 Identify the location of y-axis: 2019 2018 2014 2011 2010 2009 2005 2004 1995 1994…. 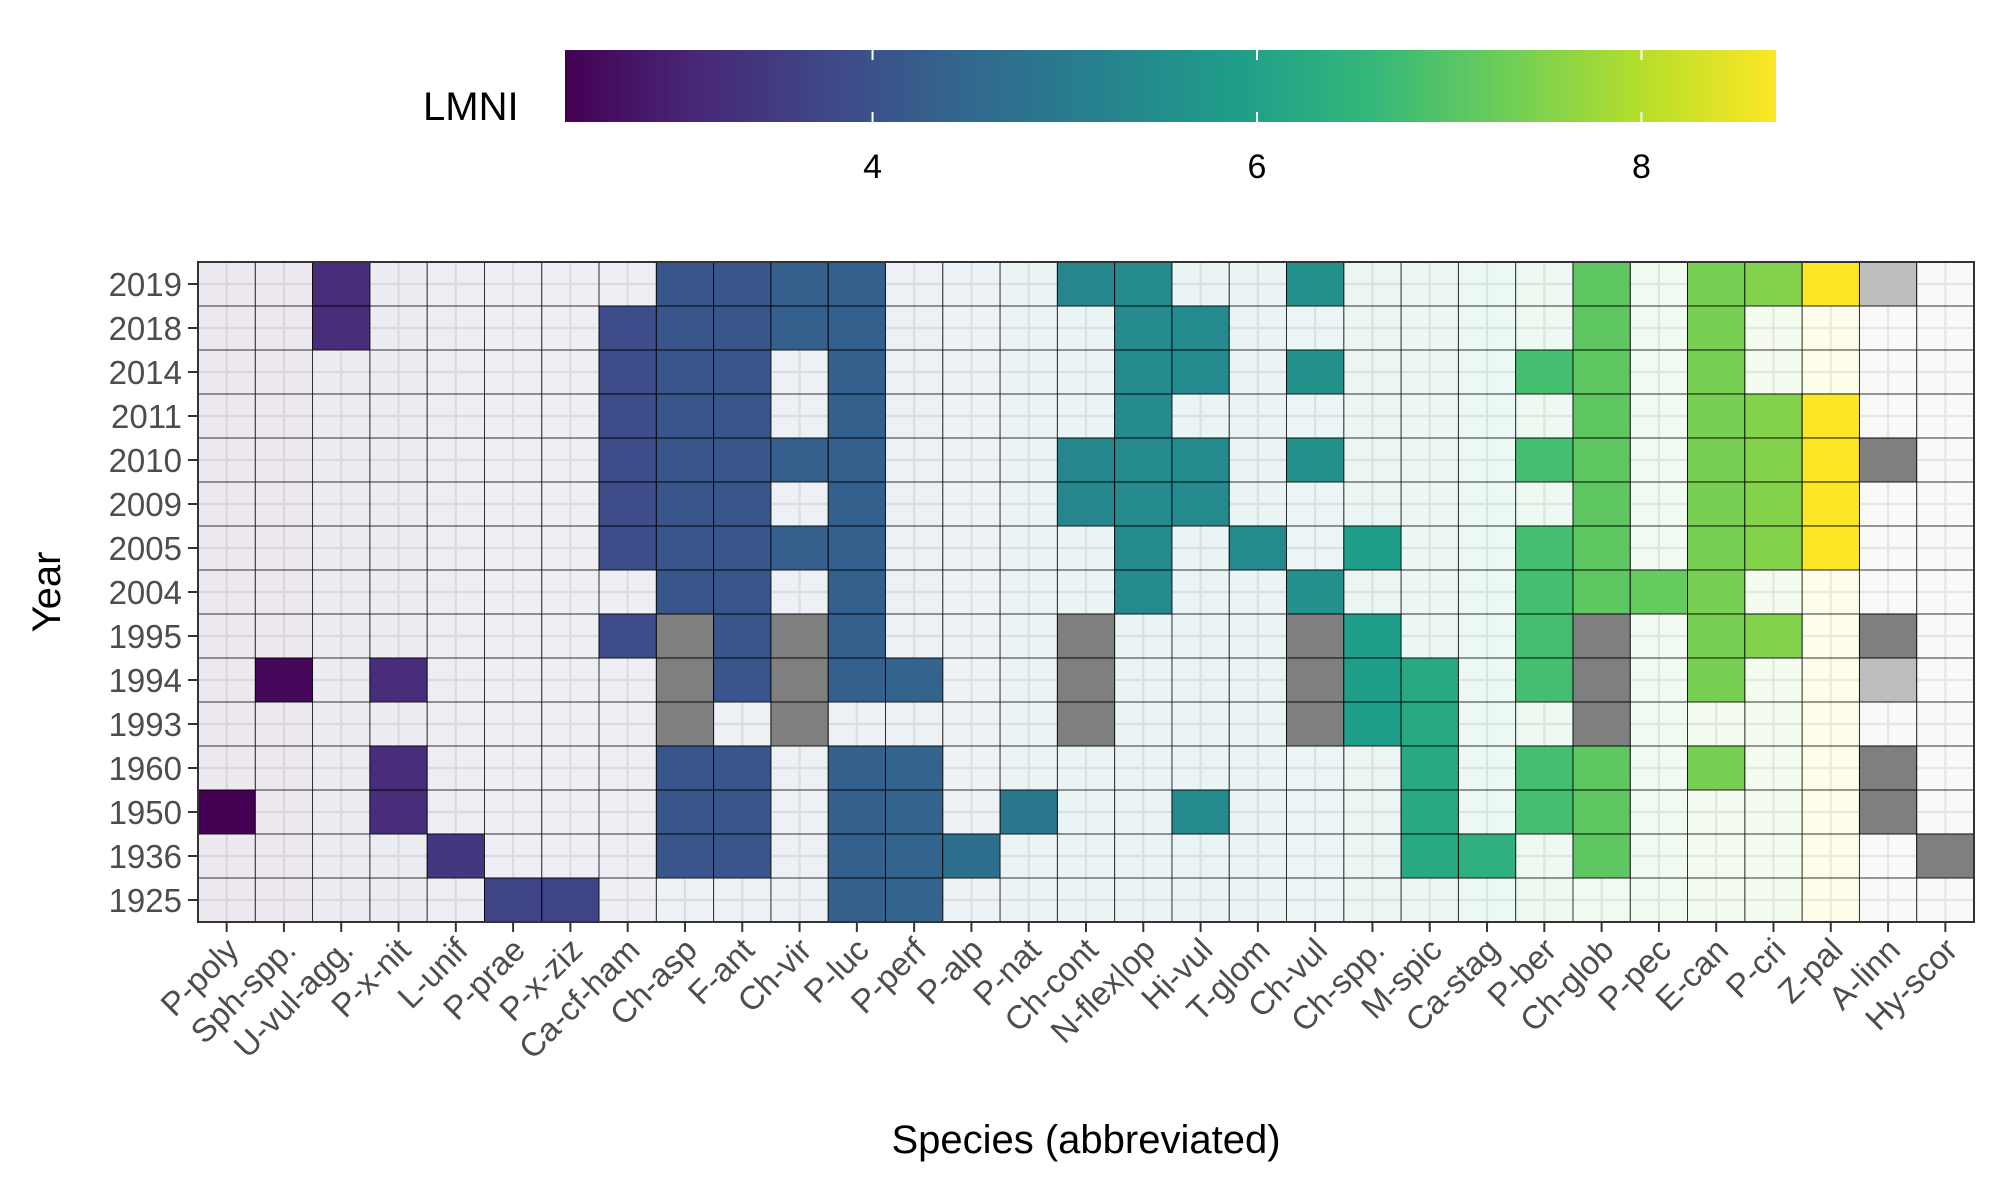
(153, 592).